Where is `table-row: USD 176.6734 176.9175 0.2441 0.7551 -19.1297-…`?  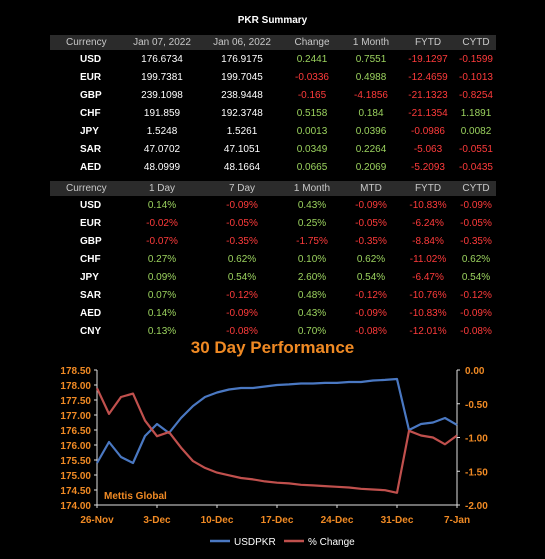 table-row: USD 176.6734 176.9175 0.2441 0.7551 -19.1297-… is located at coordinates (273, 59).